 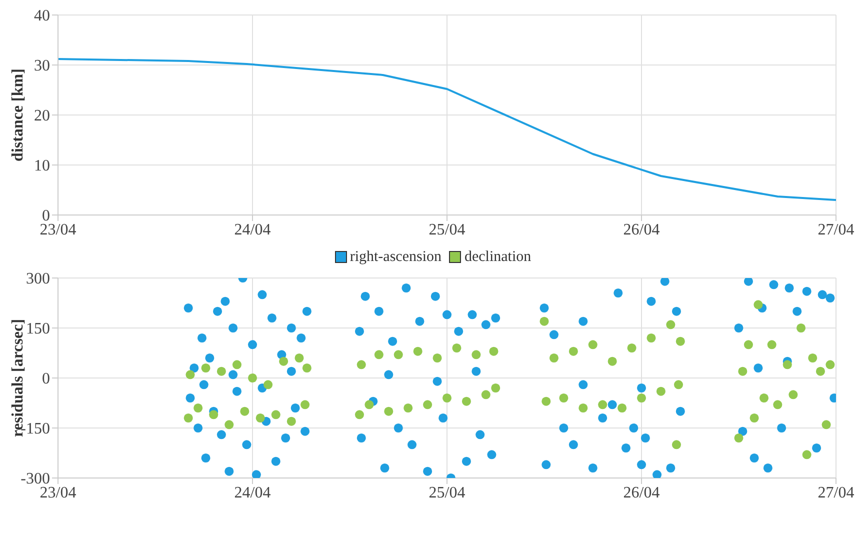 I want to click on y-tick-label: 20, so click(x=42, y=116).